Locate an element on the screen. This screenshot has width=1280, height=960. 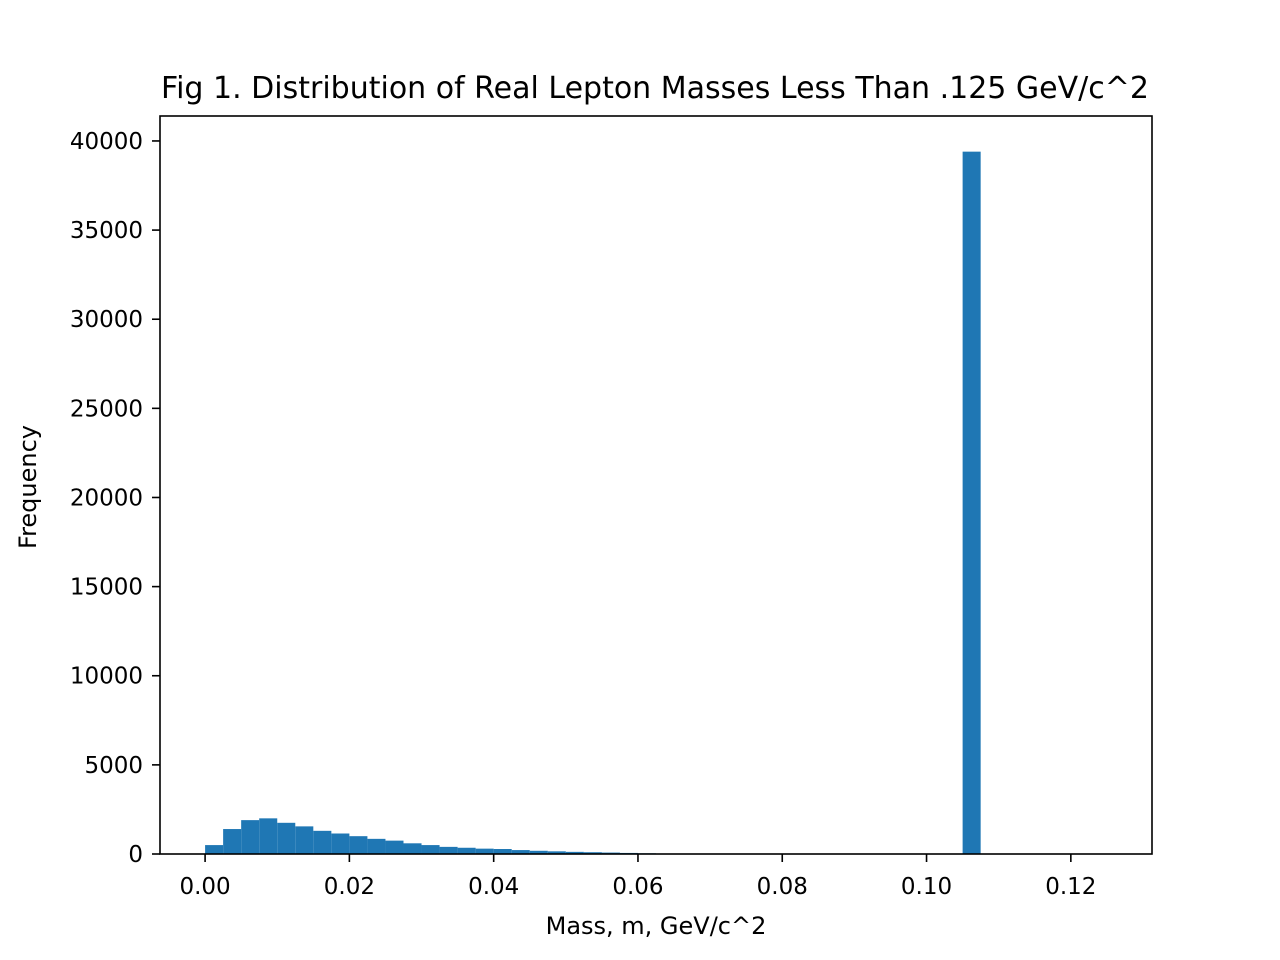
y-tick-label: 15000 is located at coordinates (106, 588).